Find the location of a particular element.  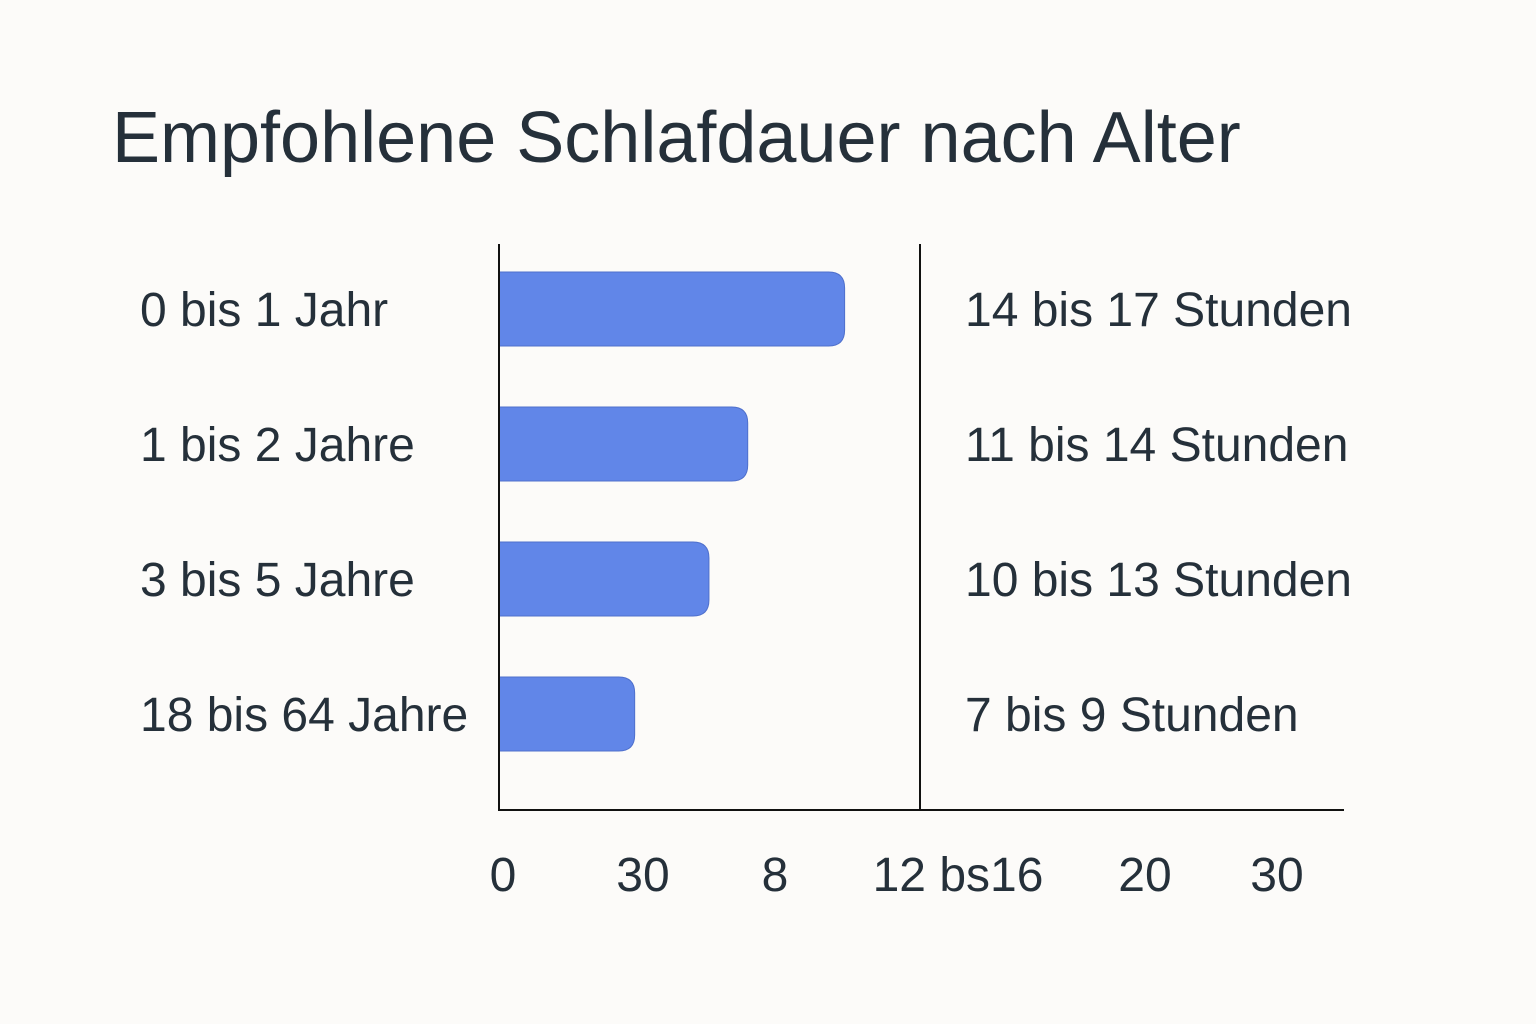

x-tick-label: 0 is located at coordinates (503, 875).